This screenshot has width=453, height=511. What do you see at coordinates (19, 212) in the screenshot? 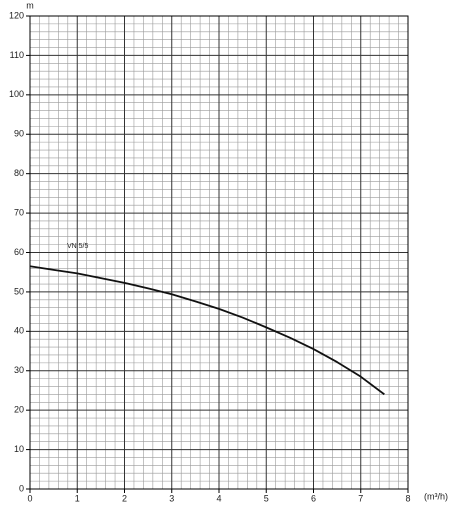
I see `y-tick-label: 70` at bounding box center [19, 212].